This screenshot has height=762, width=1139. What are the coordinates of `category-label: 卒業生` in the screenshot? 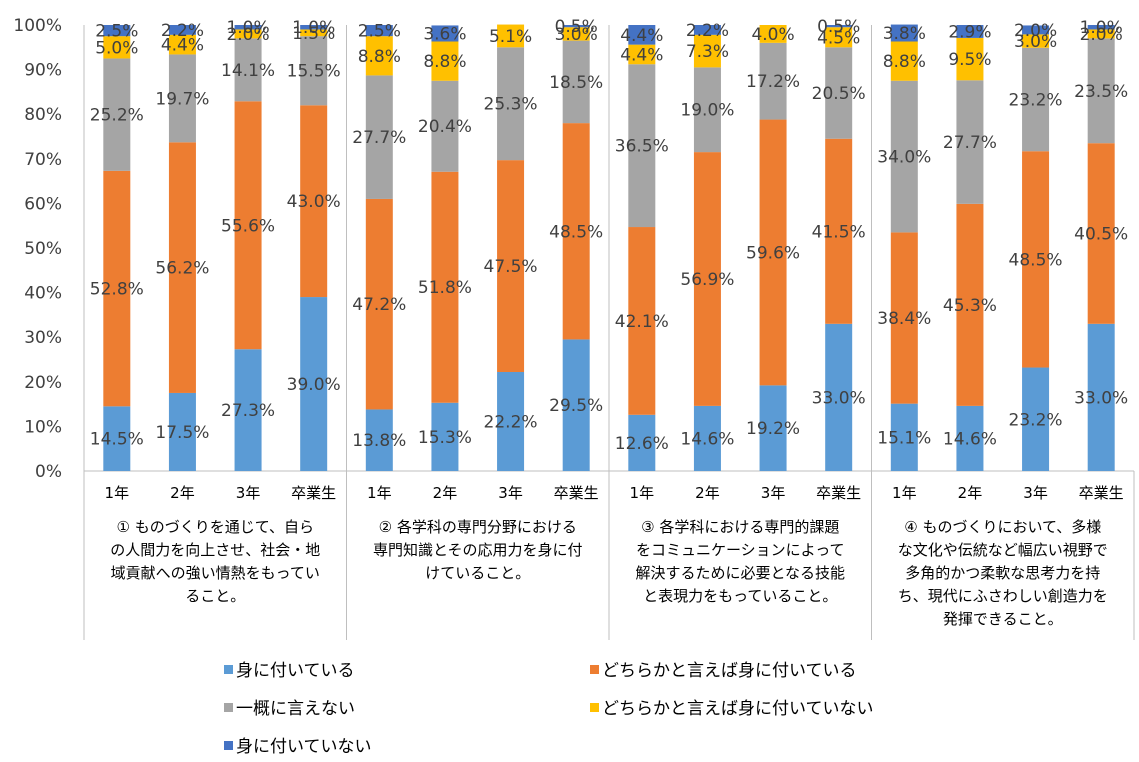 It's located at (576, 493).